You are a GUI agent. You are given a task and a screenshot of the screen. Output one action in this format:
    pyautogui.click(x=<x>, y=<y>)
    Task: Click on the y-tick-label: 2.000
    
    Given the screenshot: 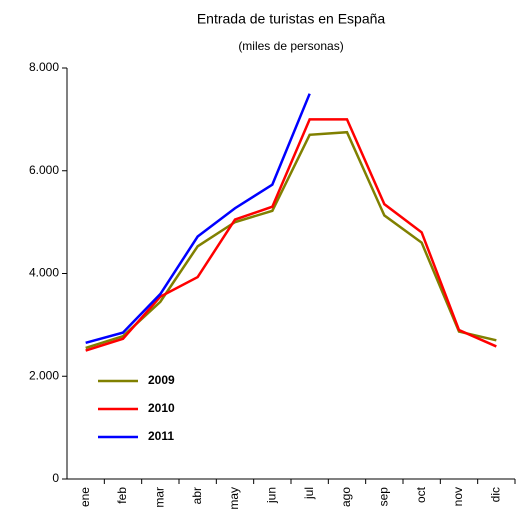 What is the action you would take?
    pyautogui.click(x=44, y=375)
    